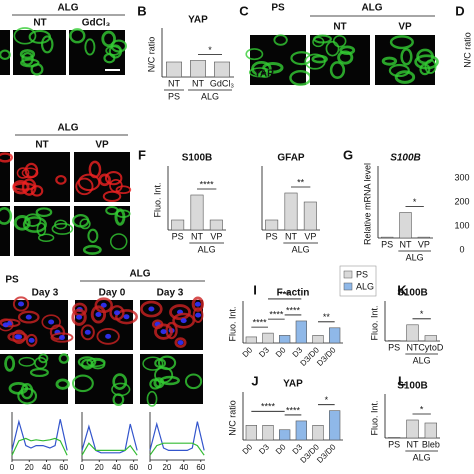  What do you see at coordinates (151, 55) in the screenshot?
I see `axis-label: N/C ratio` at bounding box center [151, 55].